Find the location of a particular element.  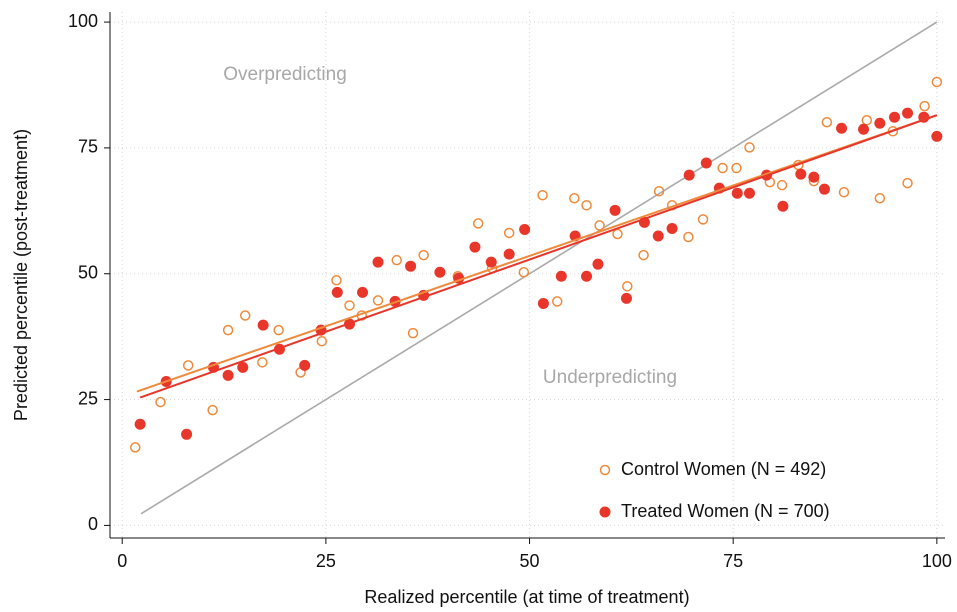

legend-label: Control Women (N = 492) is located at coordinates (723, 469).